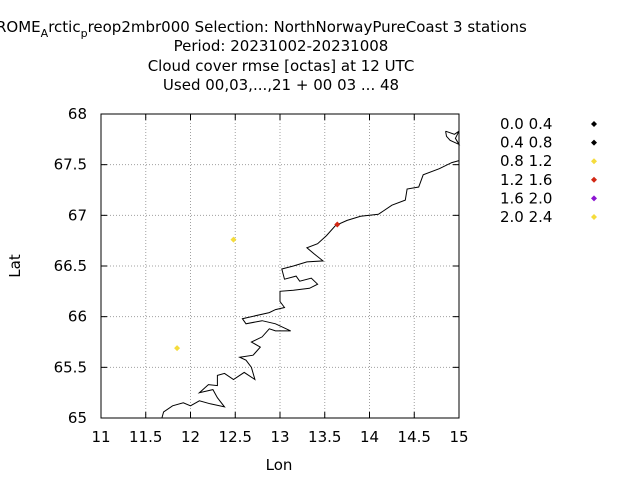  What do you see at coordinates (20, 27) in the screenshot?
I see `title-prefix: ROME` at bounding box center [20, 27].